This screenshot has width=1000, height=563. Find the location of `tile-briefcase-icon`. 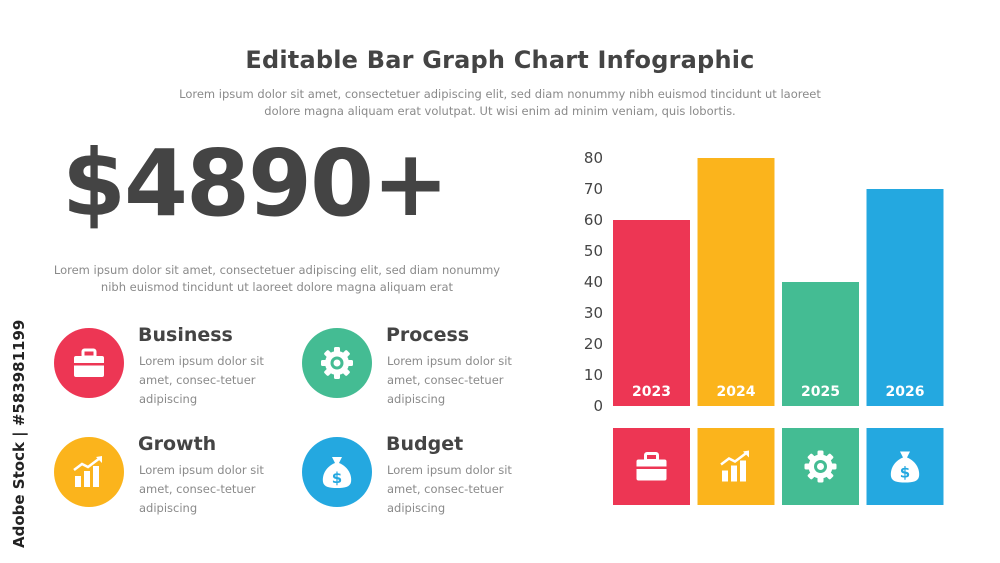

tile-briefcase-icon is located at coordinates (651, 466).